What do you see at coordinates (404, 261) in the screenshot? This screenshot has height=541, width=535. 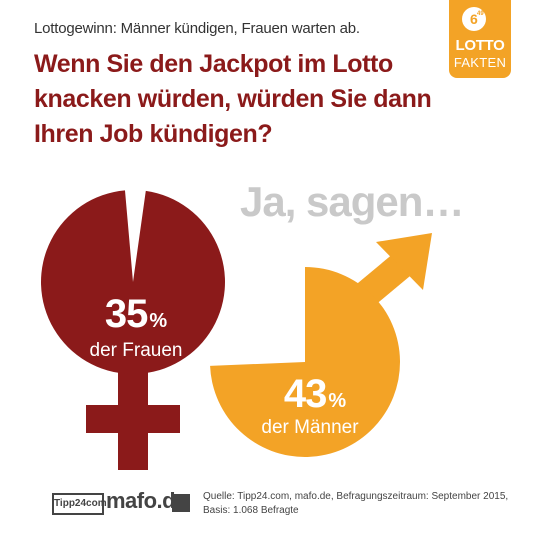 I see `male-arrow-head` at bounding box center [404, 261].